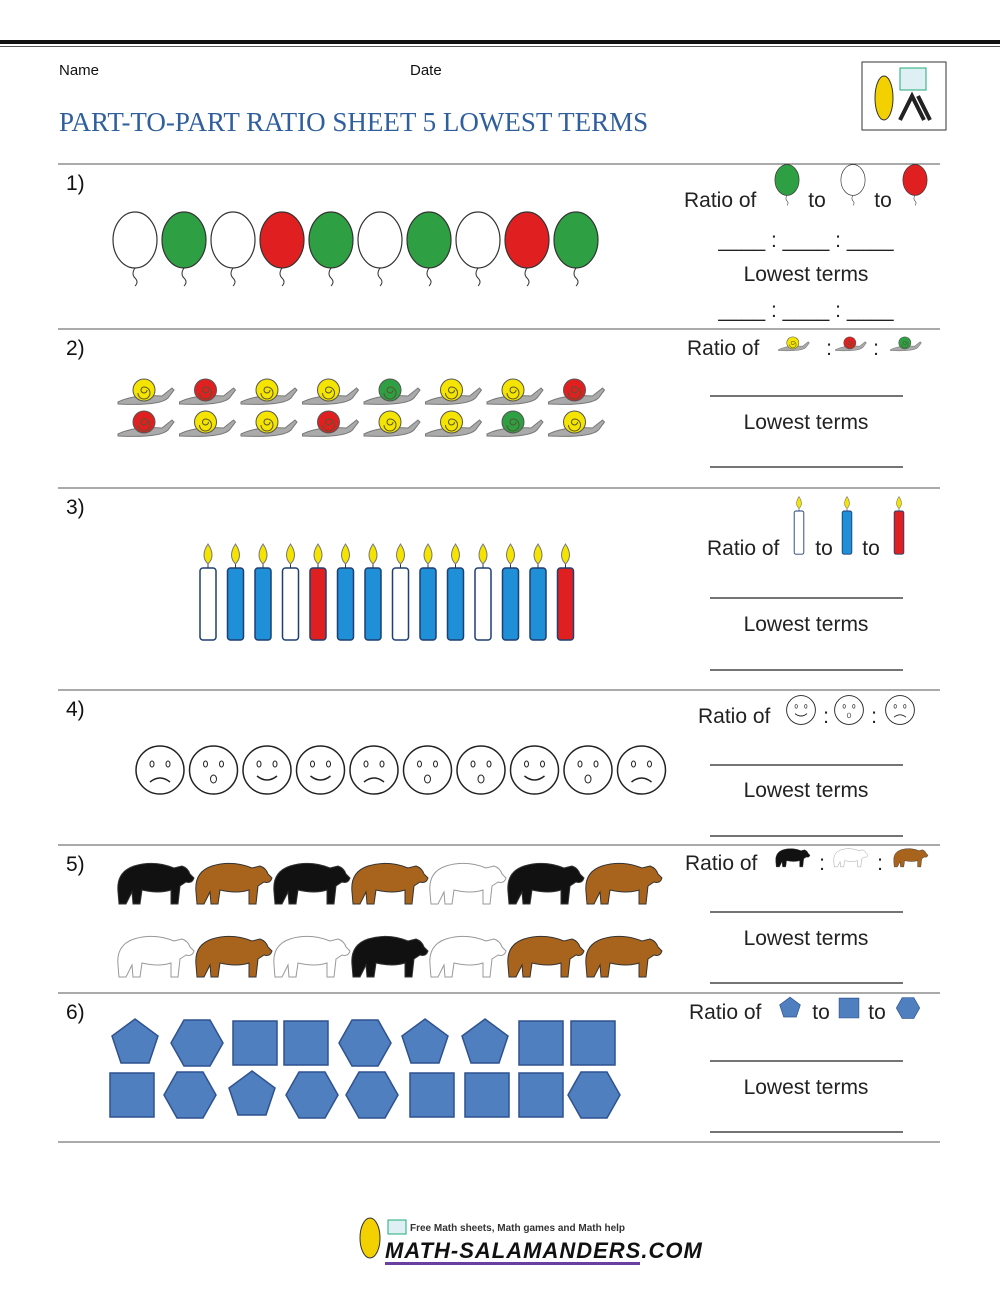  I want to click on top-rule-thin, so click(500, 46).